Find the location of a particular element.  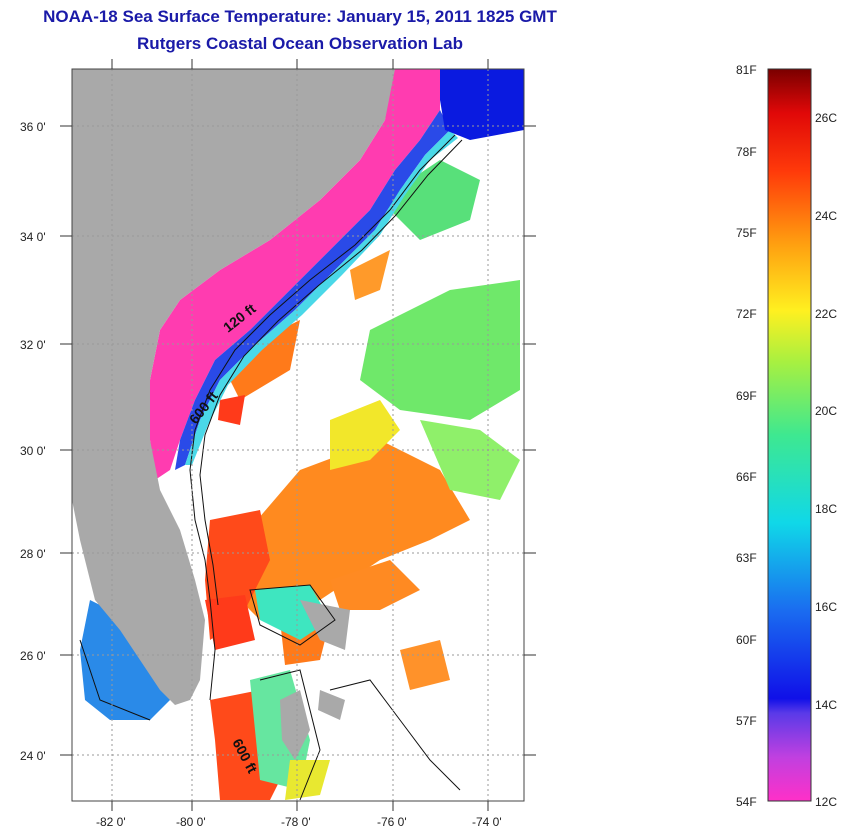

sst-patch-orange-ls is located at coordinates (425, 665).